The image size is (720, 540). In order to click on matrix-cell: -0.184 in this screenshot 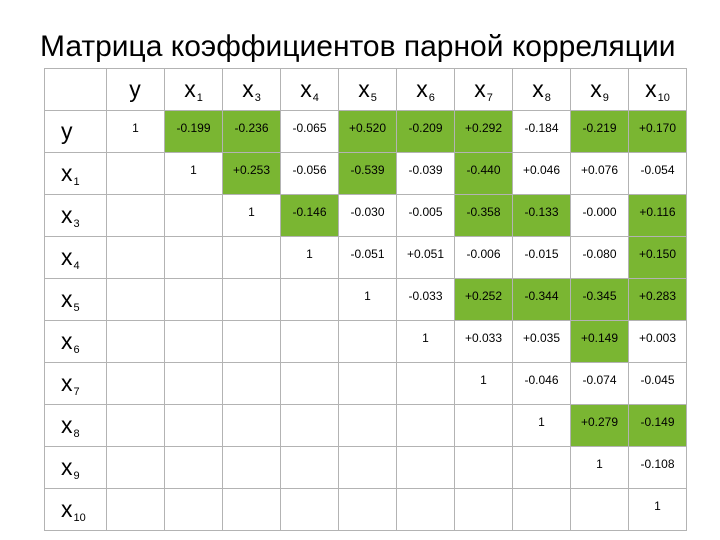, I will do `click(541, 131)`.